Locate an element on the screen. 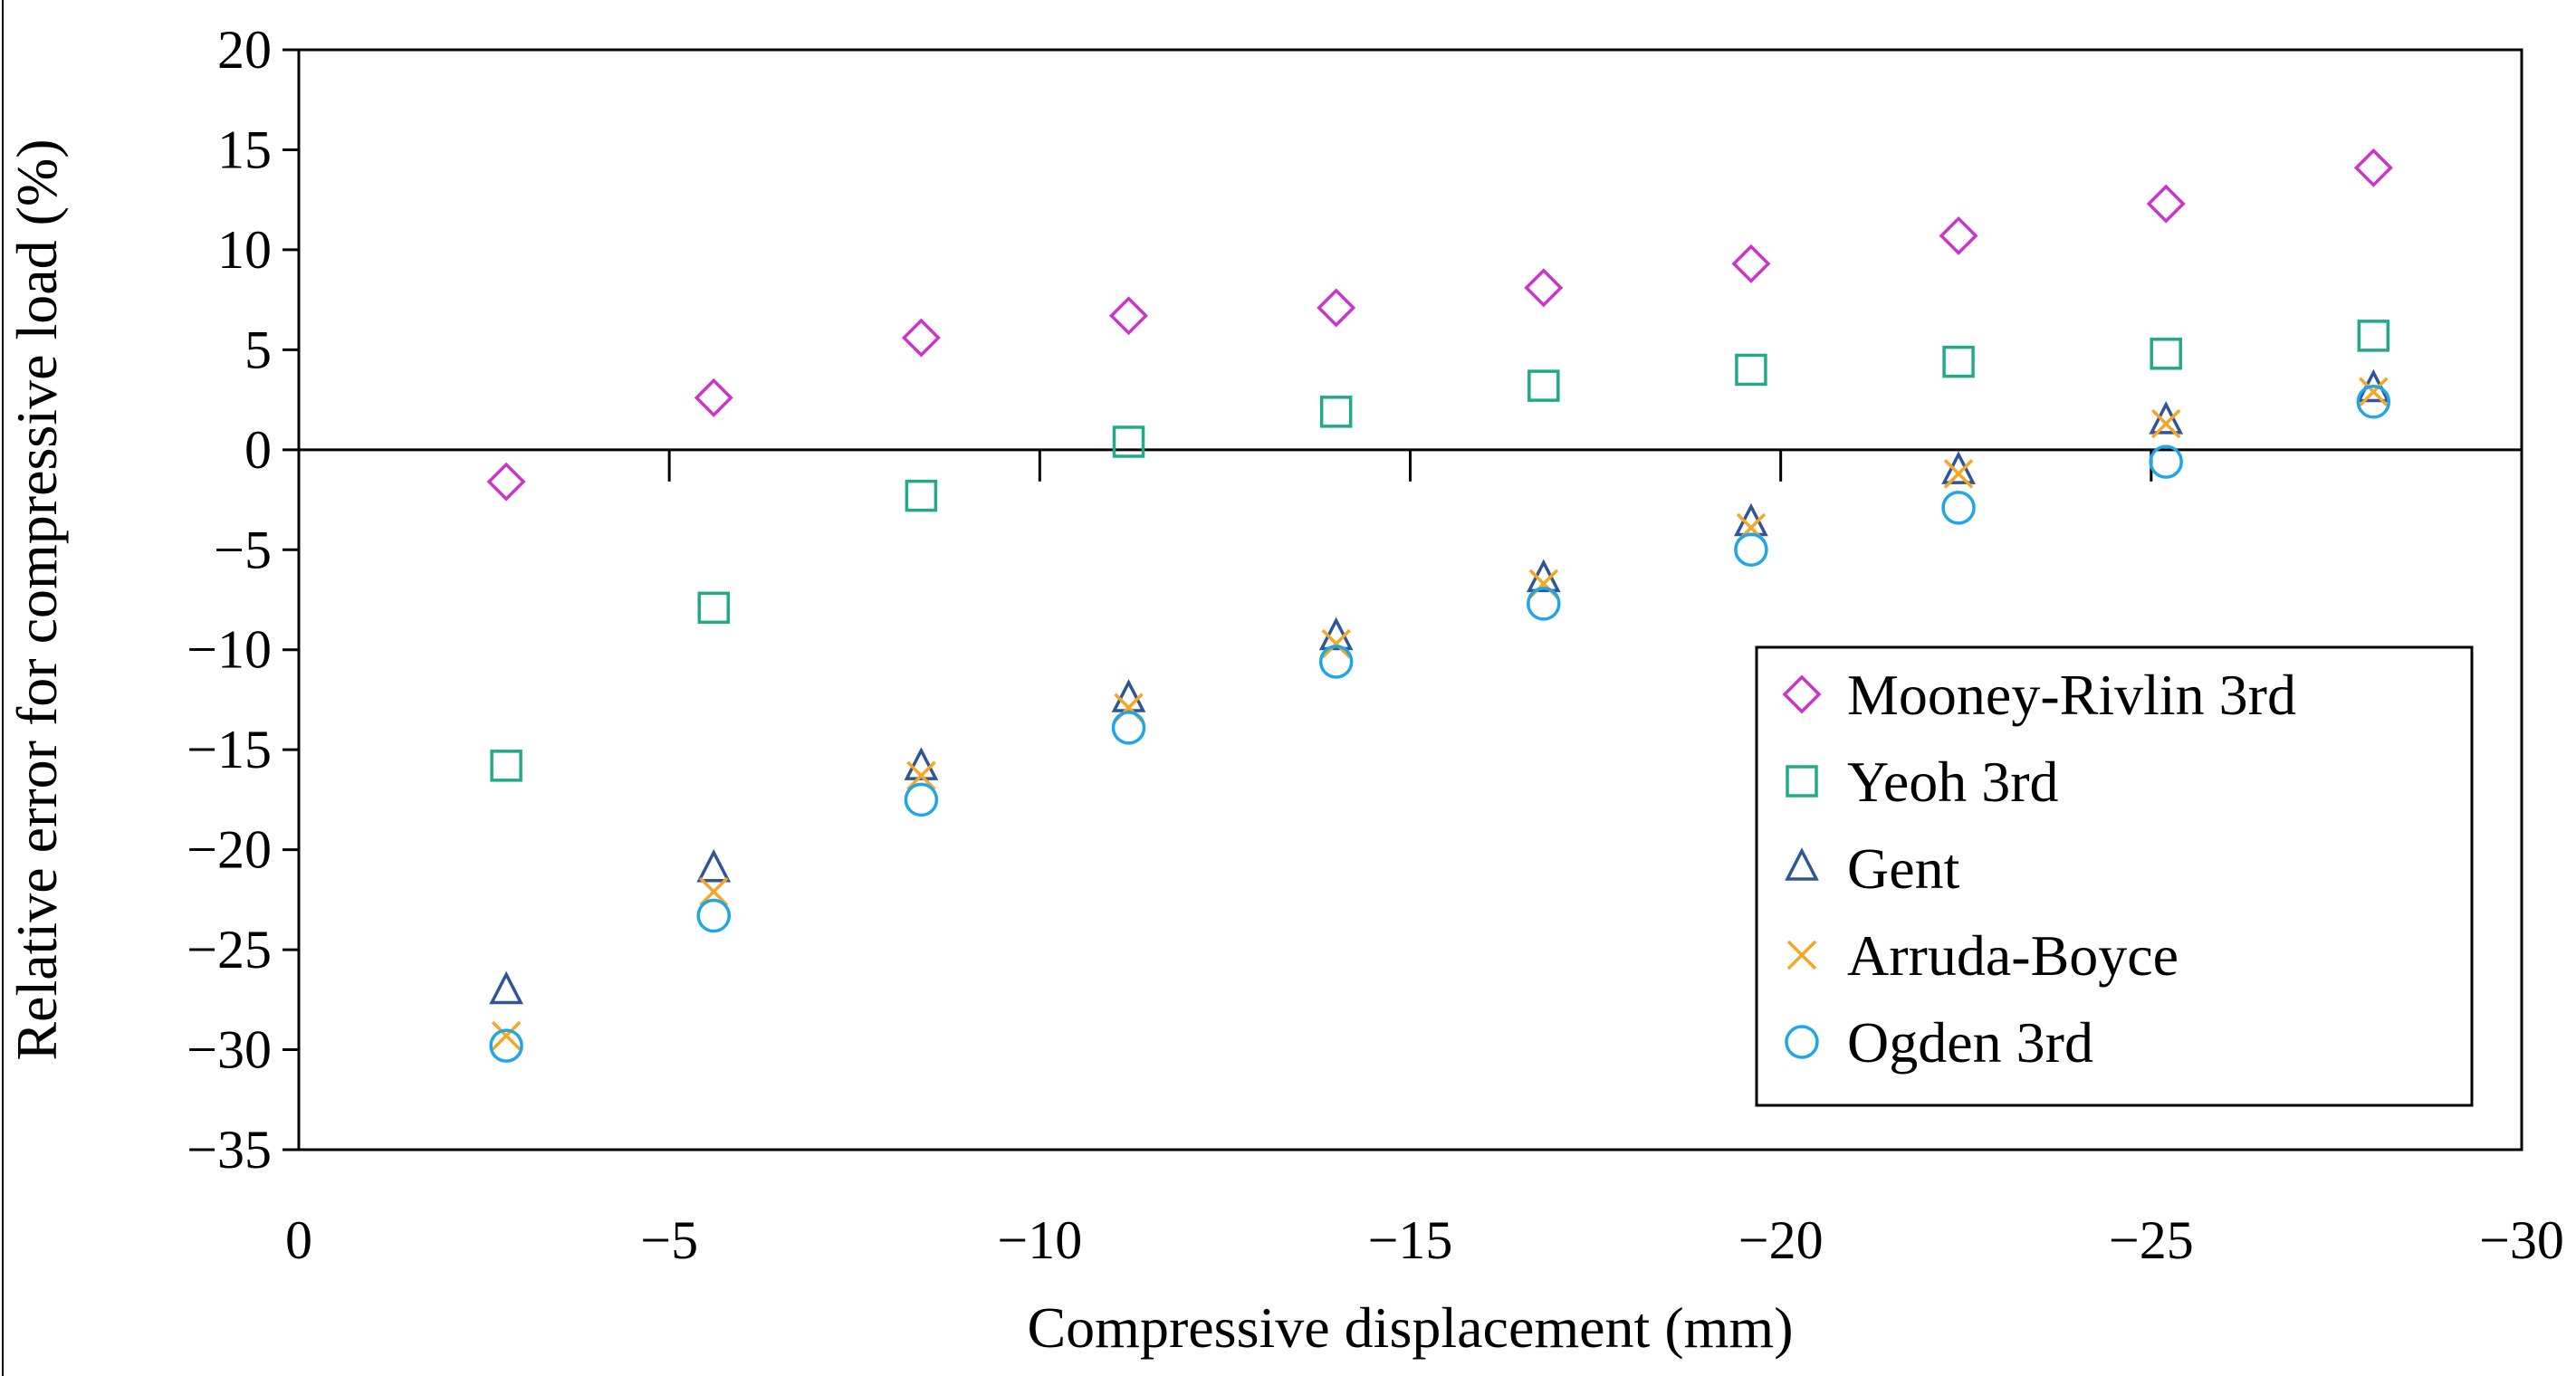 The width and height of the screenshot is (2576, 1376). legend-box is located at coordinates (2114, 876).